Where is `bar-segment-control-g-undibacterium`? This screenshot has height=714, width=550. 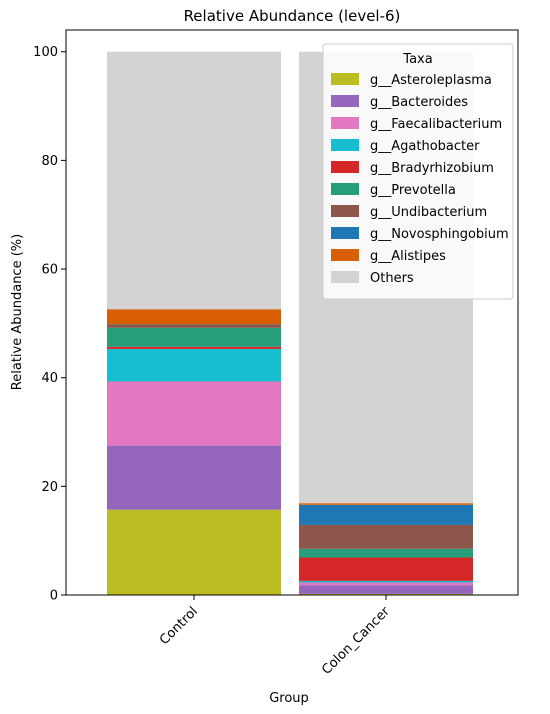
bar-segment-control-g-undibacterium is located at coordinates (194, 326).